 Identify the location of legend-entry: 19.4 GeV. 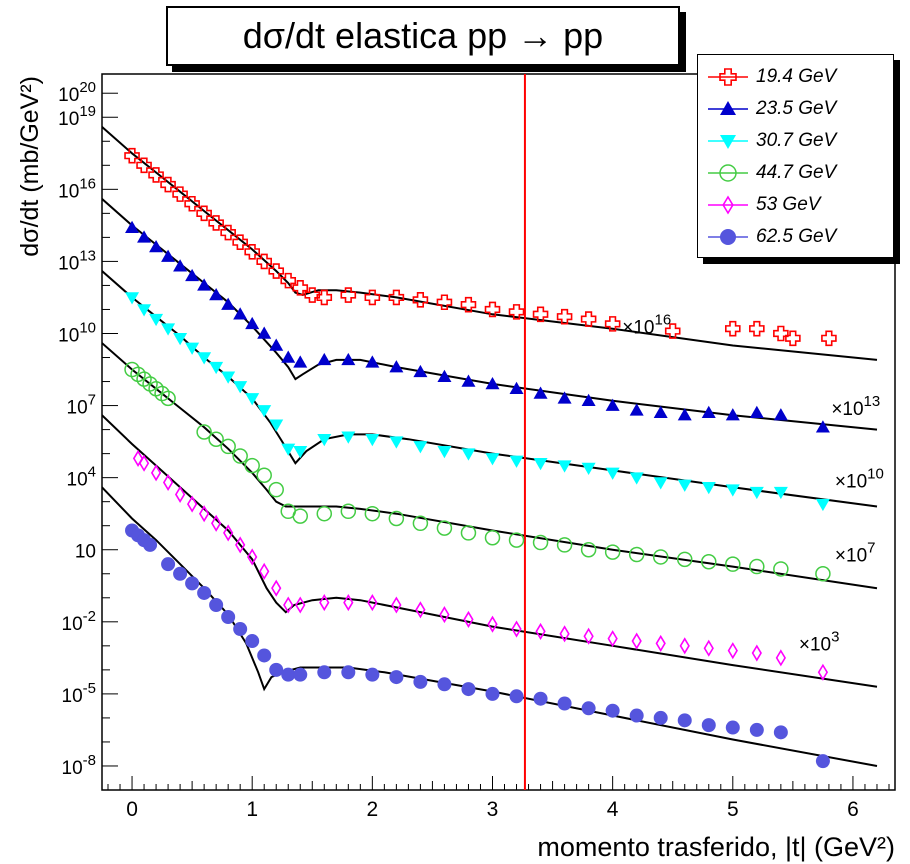
(795, 77).